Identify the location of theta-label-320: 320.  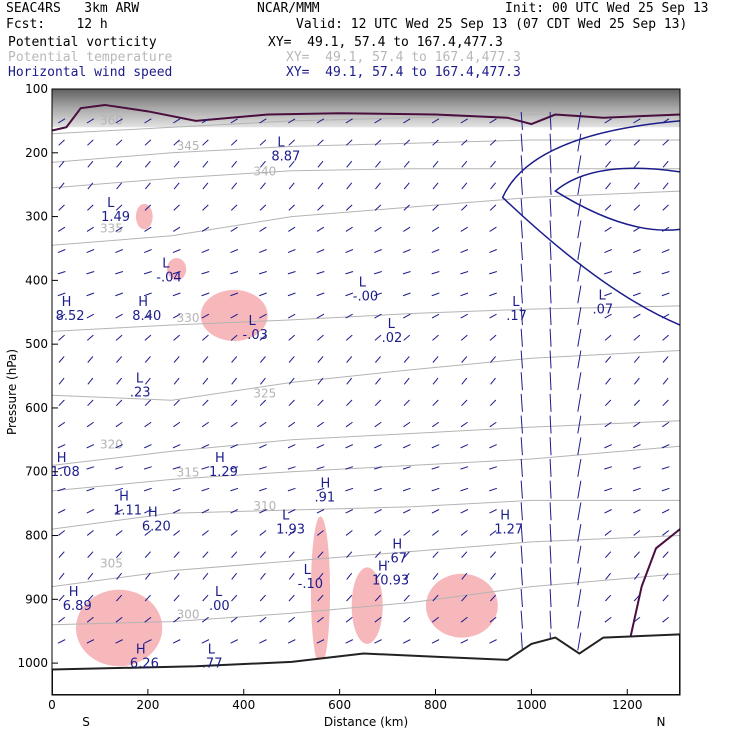
(111, 444).